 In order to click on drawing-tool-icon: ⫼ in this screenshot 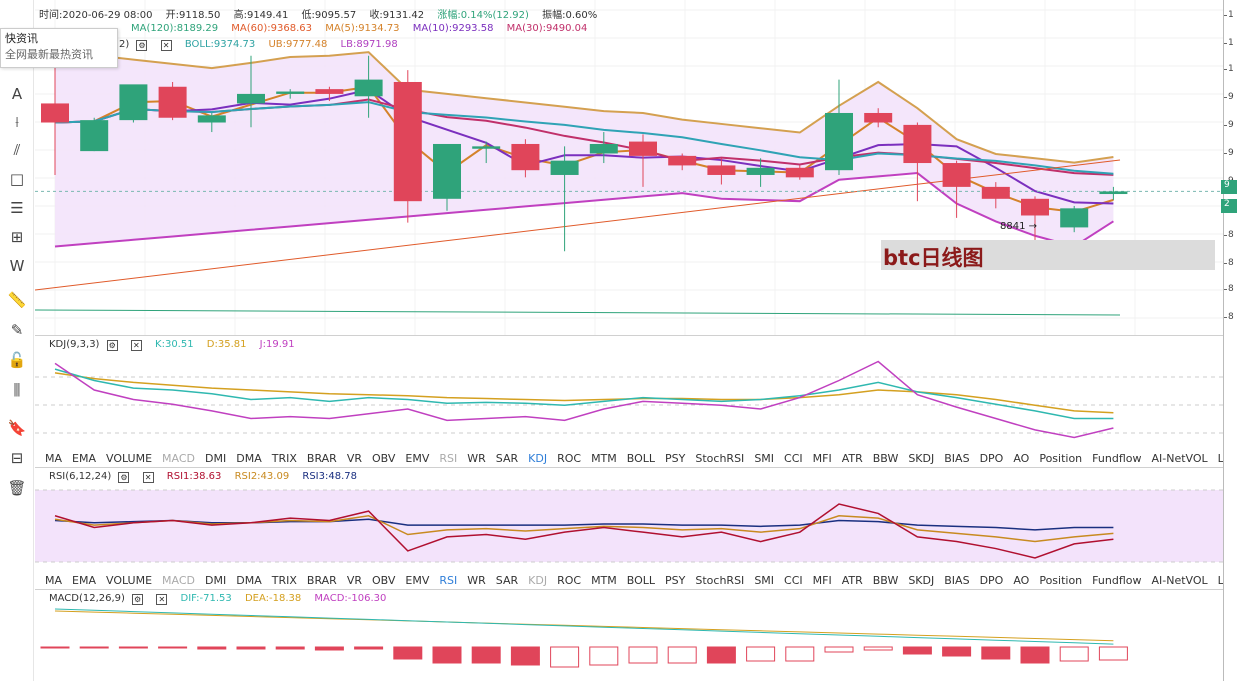, I will do `click(17, 390)`.